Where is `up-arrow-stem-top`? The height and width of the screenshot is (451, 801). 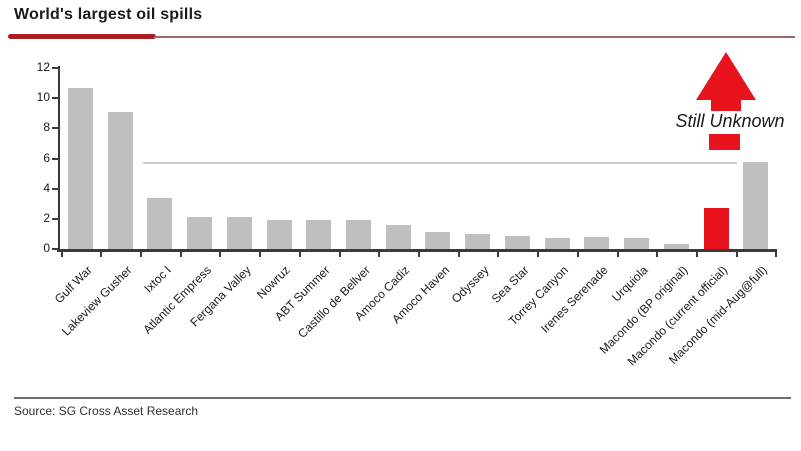 up-arrow-stem-top is located at coordinates (726, 105).